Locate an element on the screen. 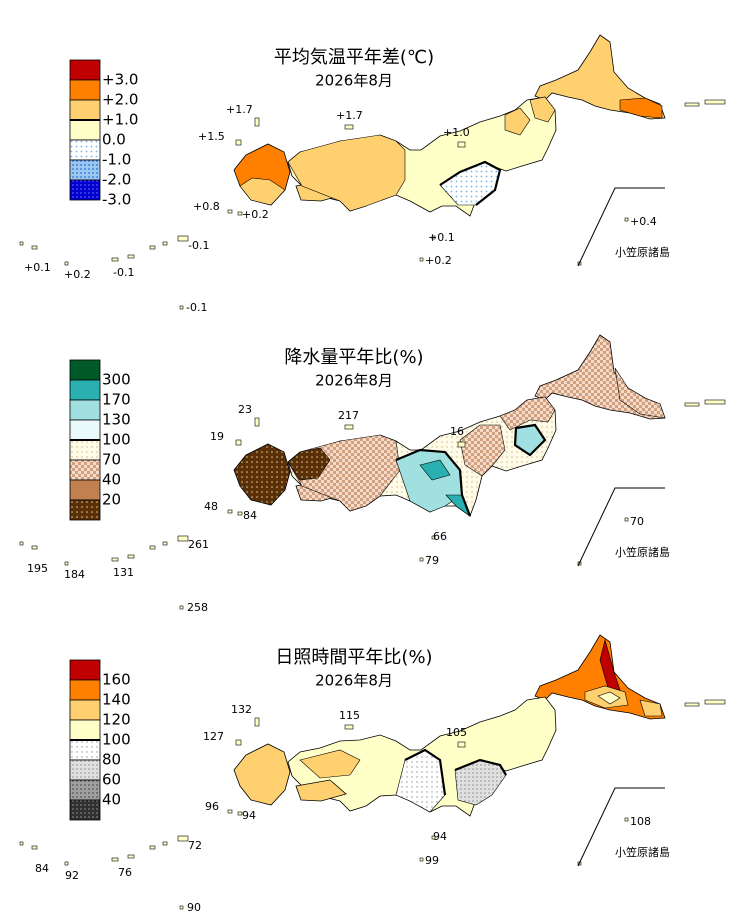 This screenshot has width=750, height=920. legend-label: 60 is located at coordinates (111, 780).